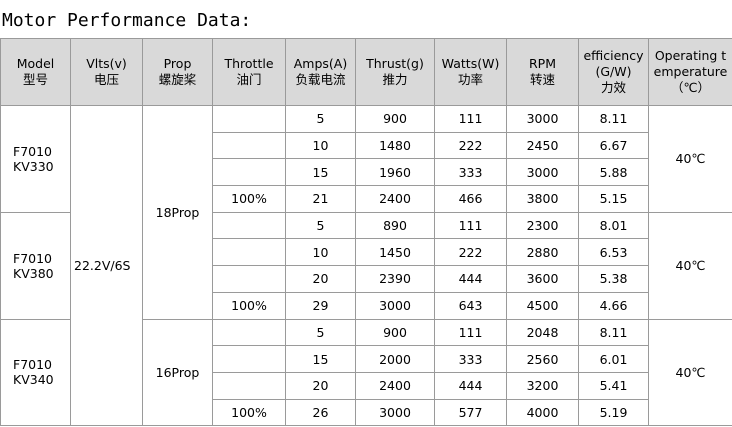 Image resolution: width=732 pixels, height=427 pixels. What do you see at coordinates (613, 72) in the screenshot?
I see `header-cell: efficiency(G/W) 力效` at bounding box center [613, 72].